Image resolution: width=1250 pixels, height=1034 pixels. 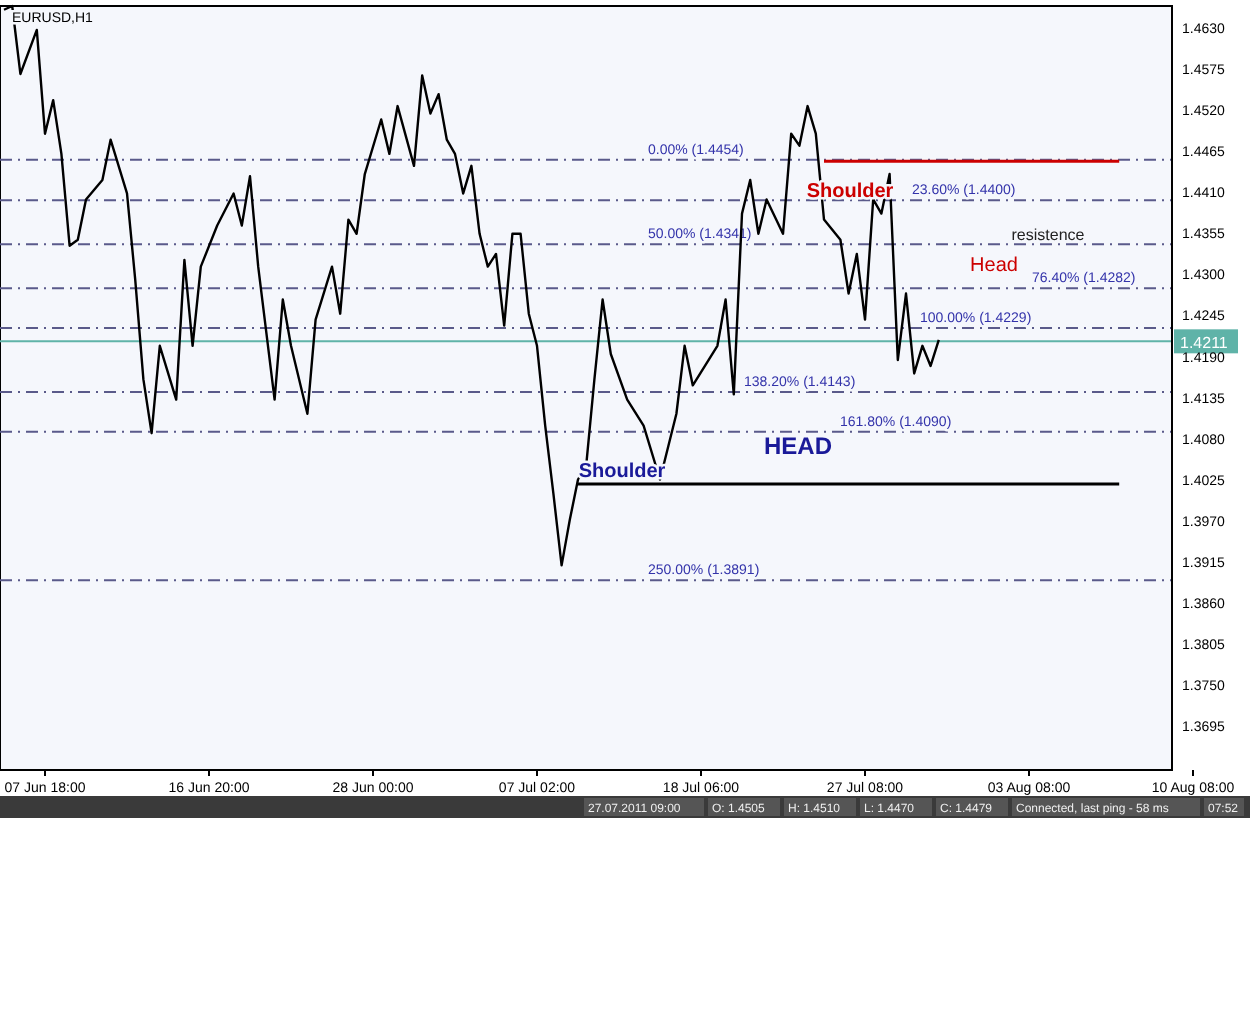 I want to click on annotation: resistence, so click(x=1048, y=235).